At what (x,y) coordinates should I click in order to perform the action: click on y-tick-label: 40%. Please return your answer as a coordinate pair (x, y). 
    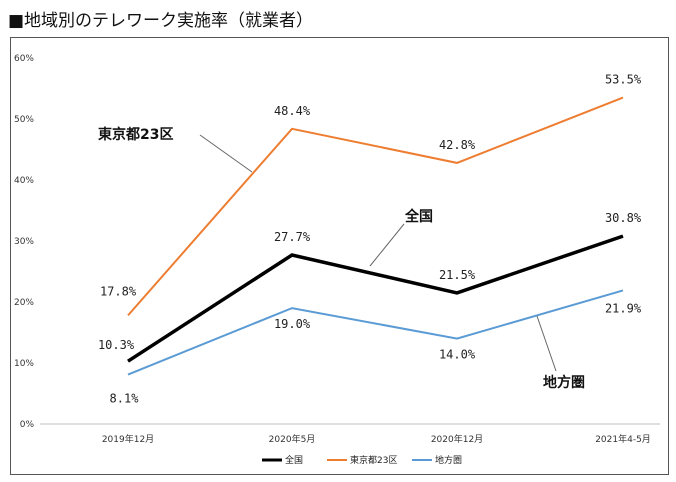
    Looking at the image, I should click on (24, 181).